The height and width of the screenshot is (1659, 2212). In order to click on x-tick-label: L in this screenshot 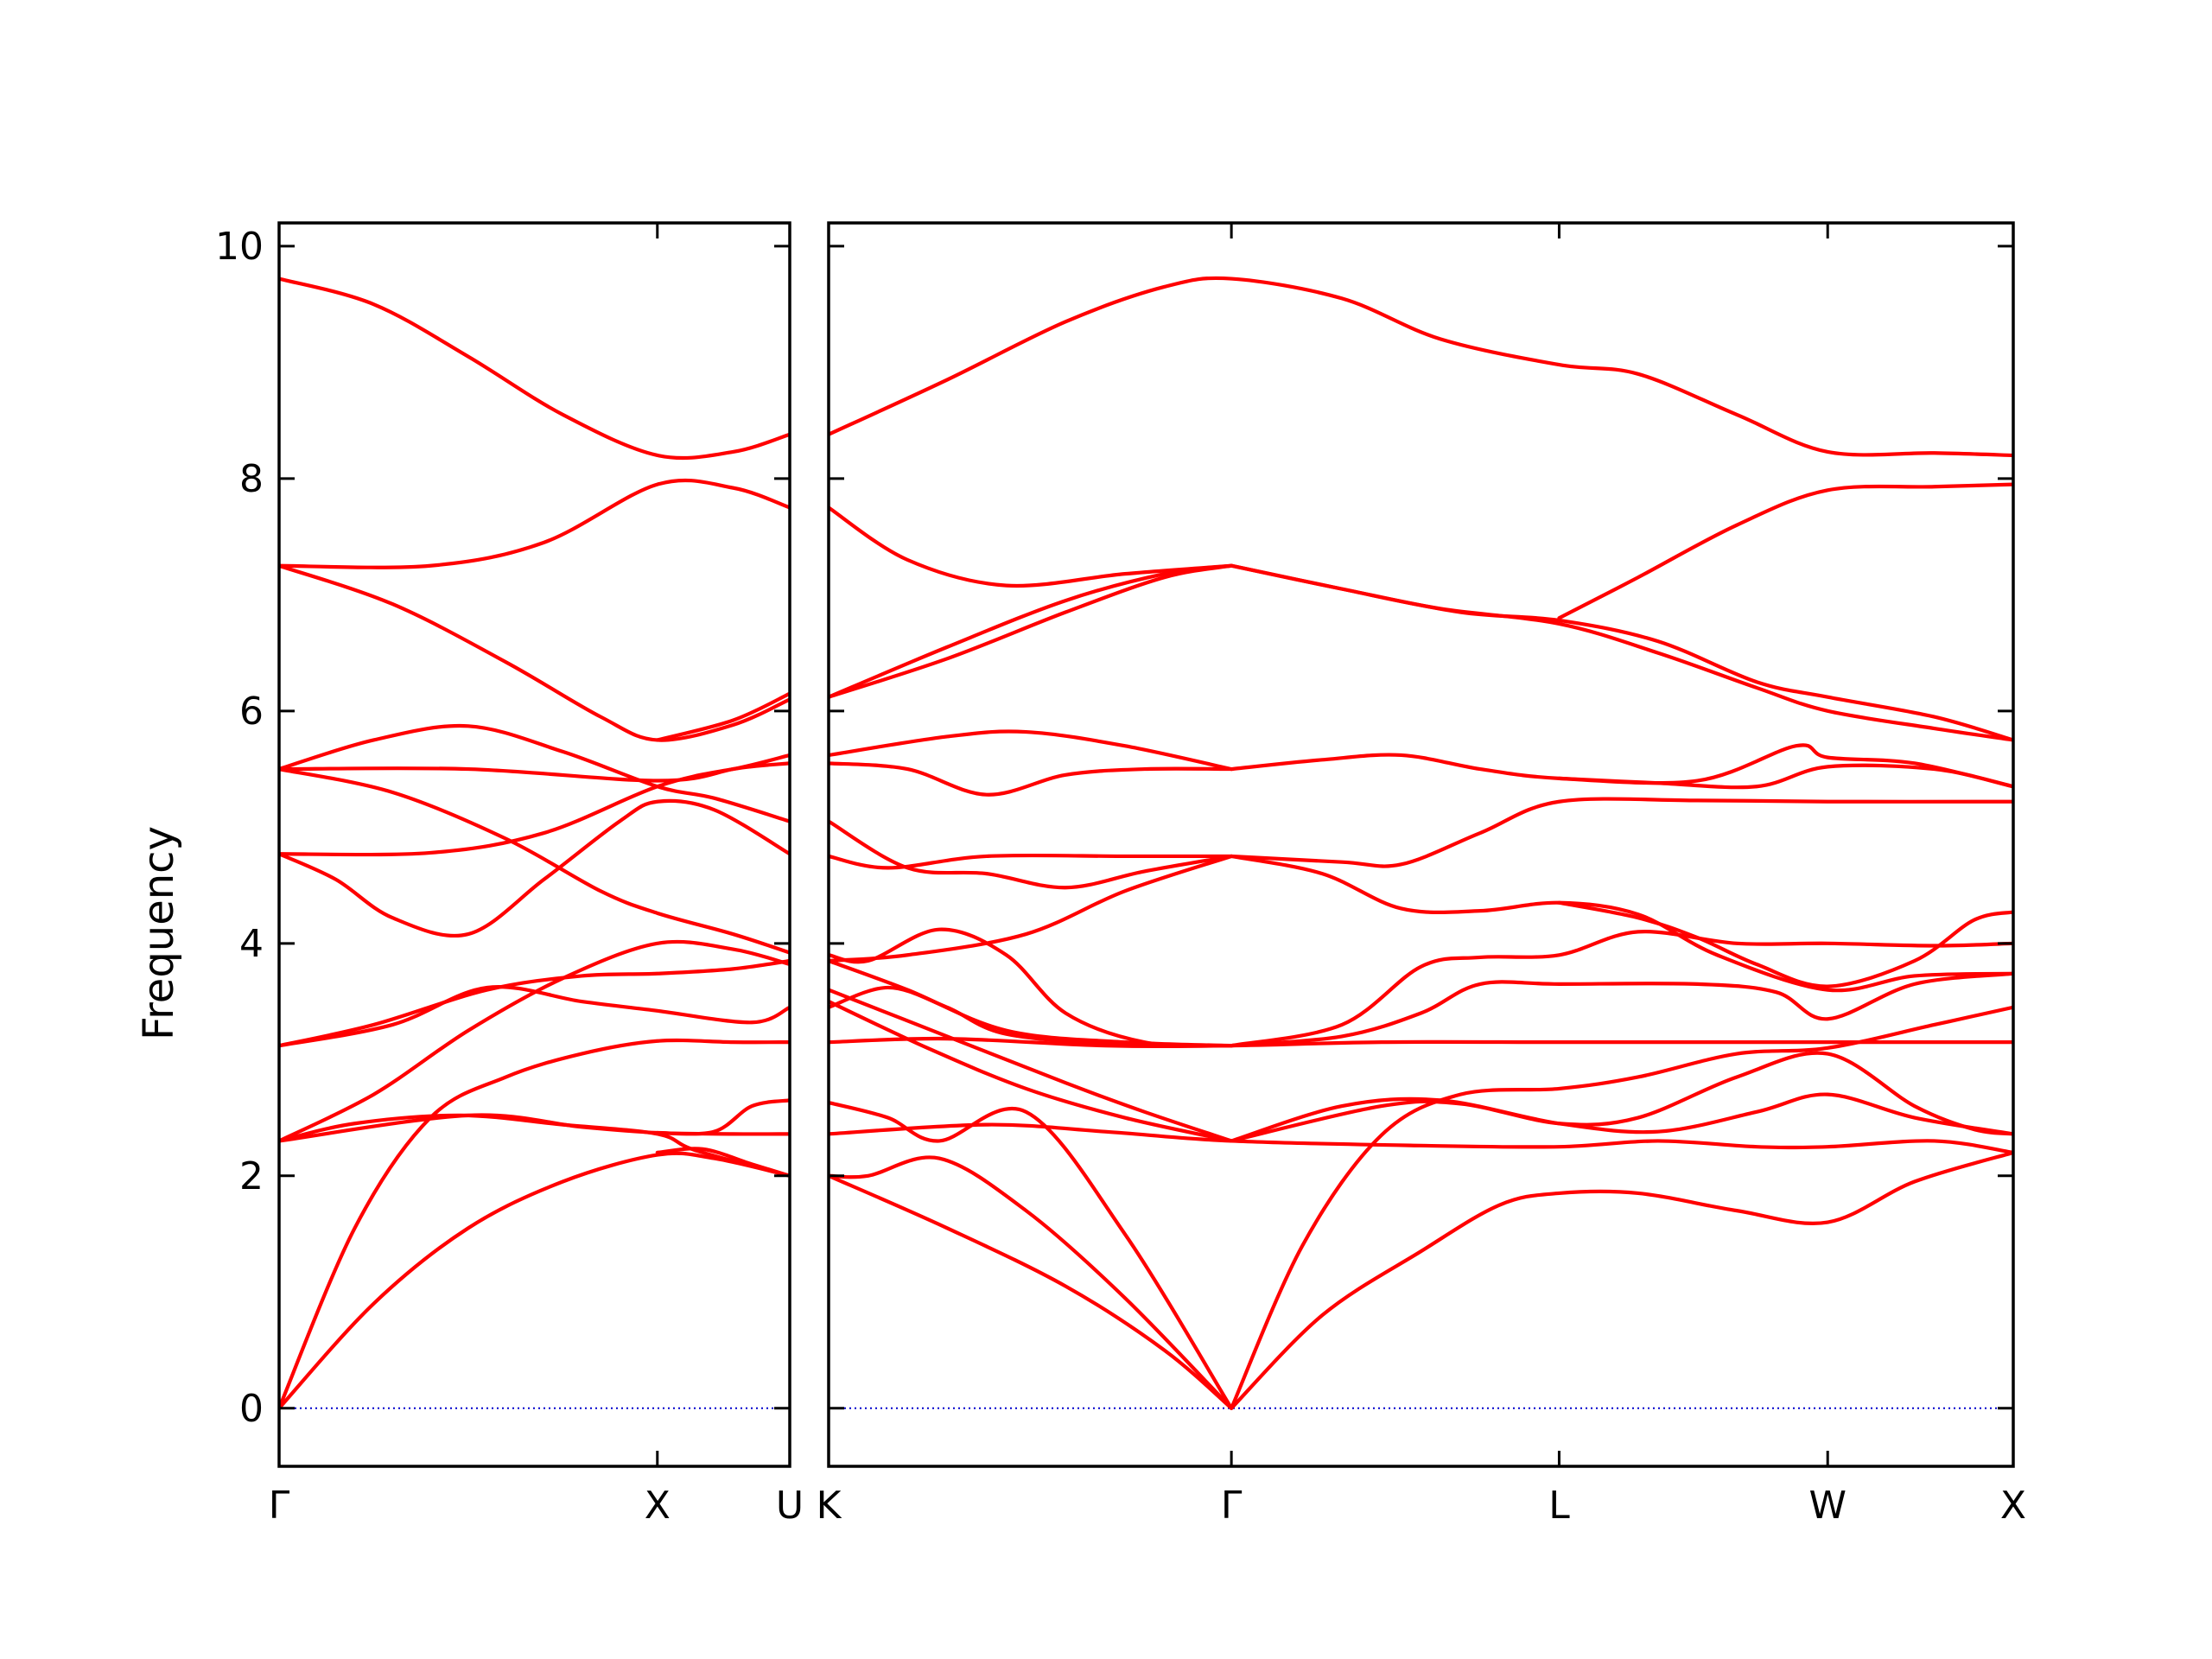, I will do `click(1559, 1506)`.